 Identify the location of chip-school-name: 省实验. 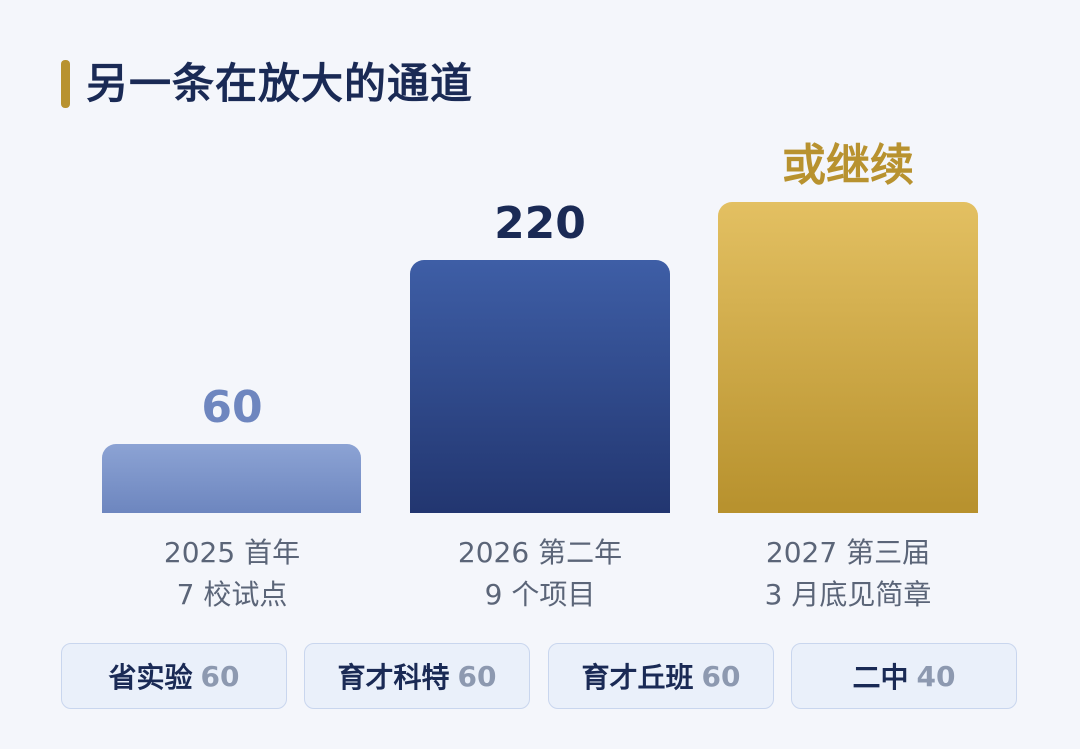
(150, 677).